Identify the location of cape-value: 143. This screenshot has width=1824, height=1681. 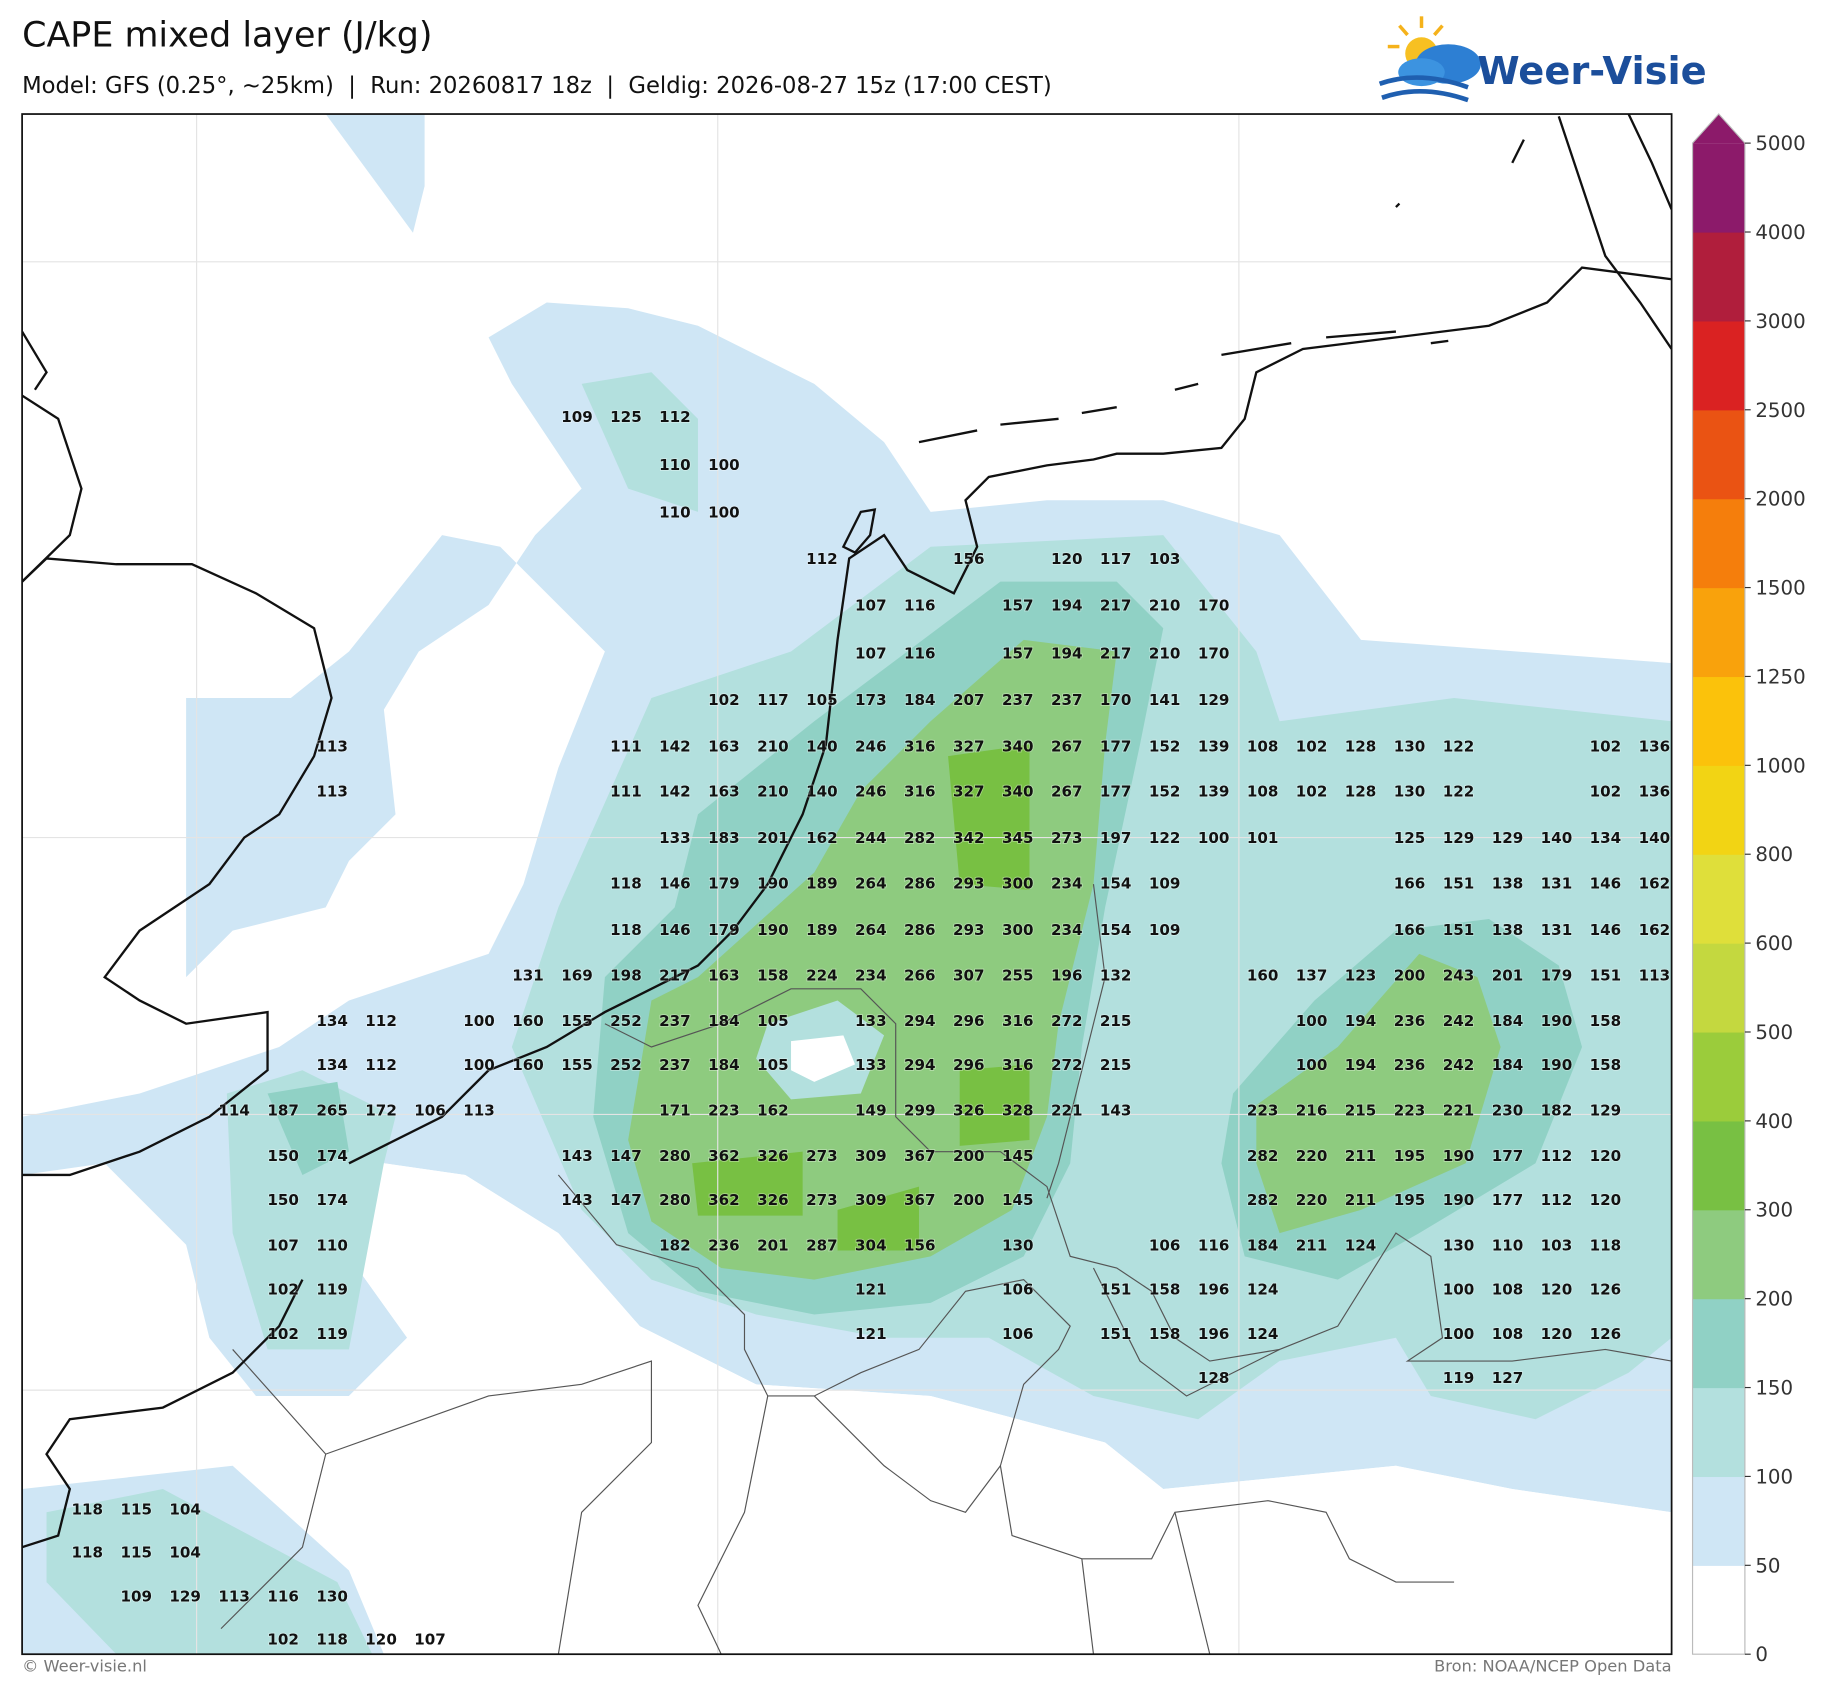
(577, 1156).